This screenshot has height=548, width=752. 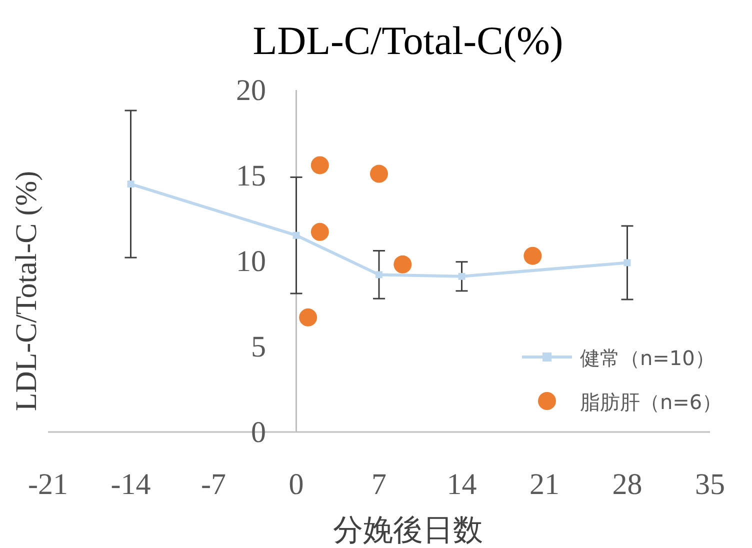 I want to click on x-tick-label: 28, so click(x=627, y=484).